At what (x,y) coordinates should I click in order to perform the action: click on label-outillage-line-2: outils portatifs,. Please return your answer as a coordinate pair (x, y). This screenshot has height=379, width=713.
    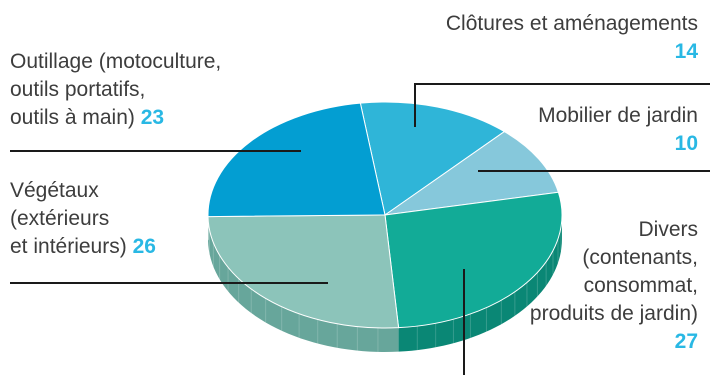
    Looking at the image, I should click on (78, 89).